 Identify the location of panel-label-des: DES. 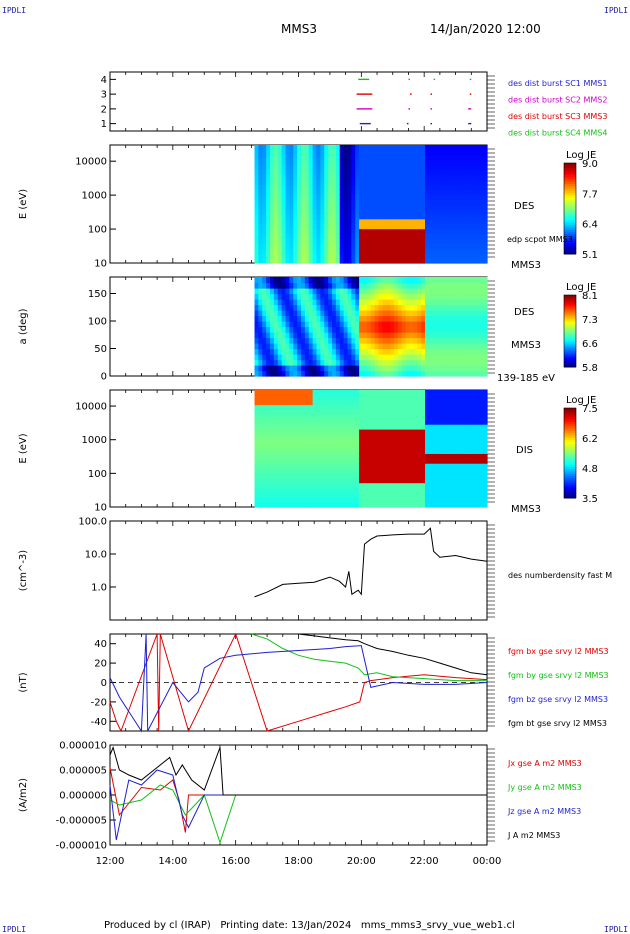
(524, 312).